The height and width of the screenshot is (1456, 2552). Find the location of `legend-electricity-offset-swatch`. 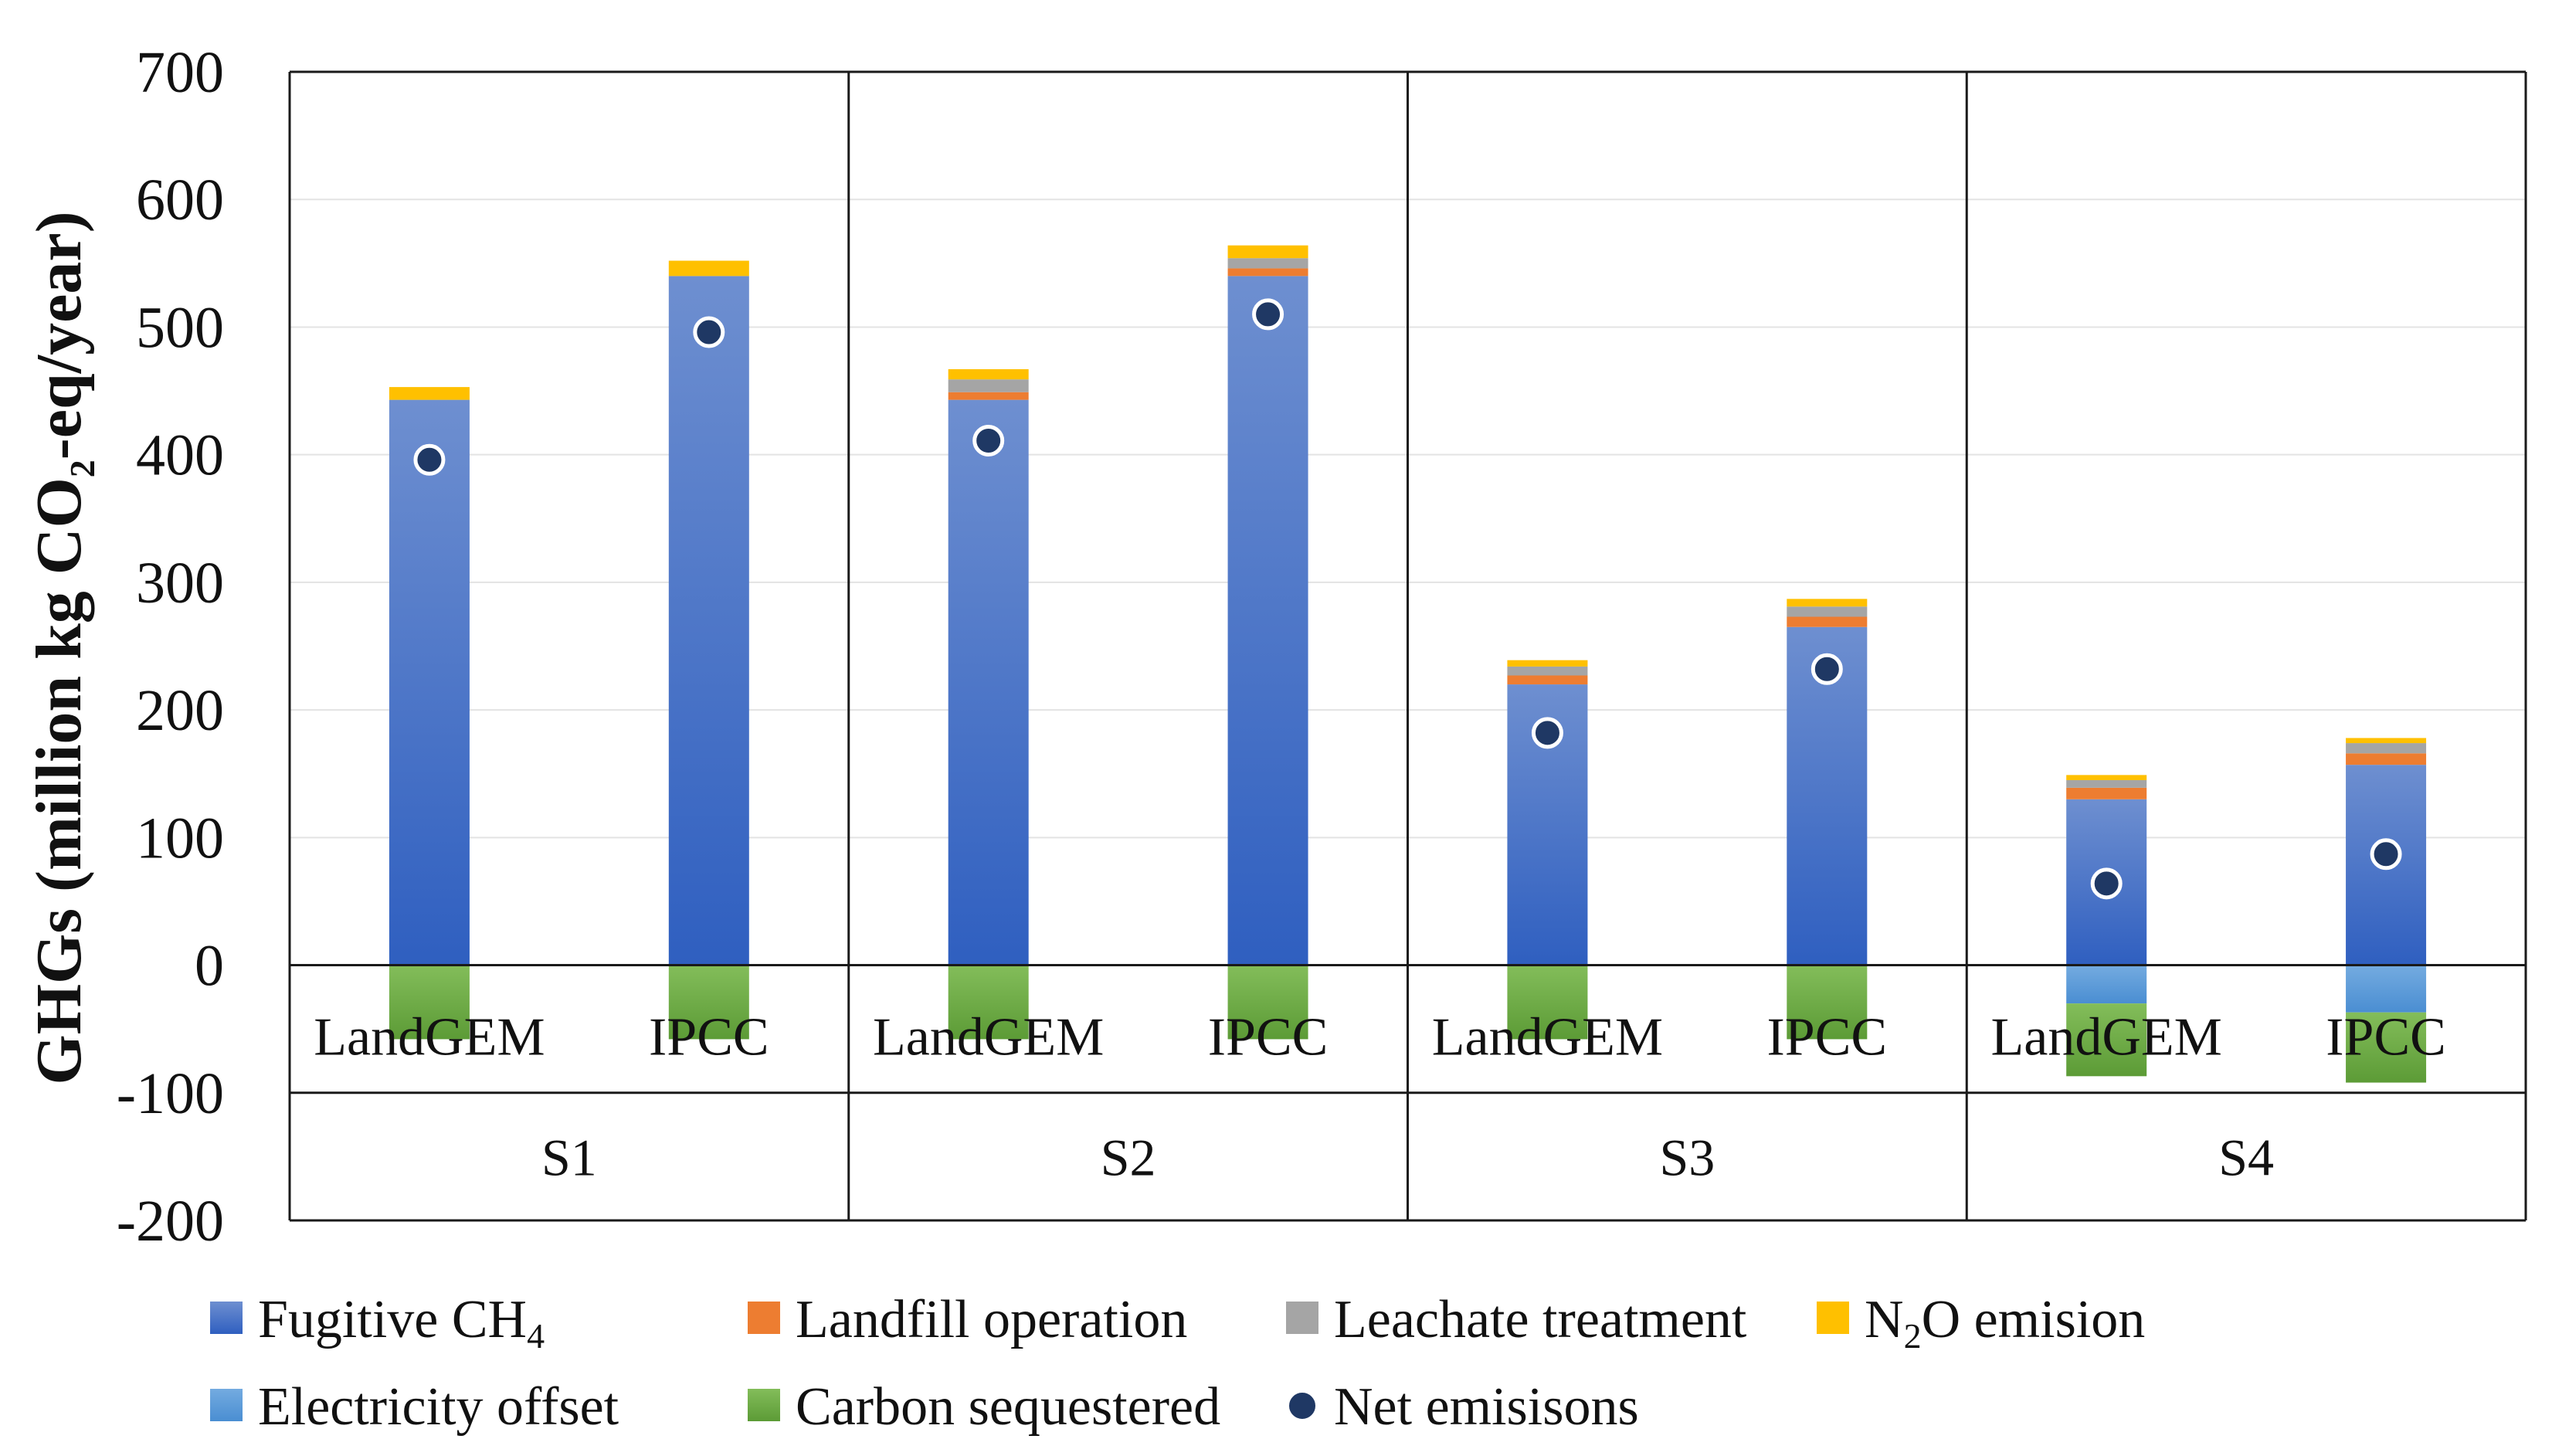

legend-electricity-offset-swatch is located at coordinates (226, 1405).